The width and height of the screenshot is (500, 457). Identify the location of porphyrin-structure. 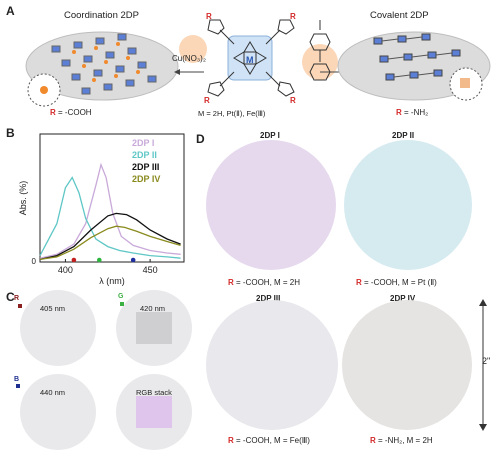
(251, 58).